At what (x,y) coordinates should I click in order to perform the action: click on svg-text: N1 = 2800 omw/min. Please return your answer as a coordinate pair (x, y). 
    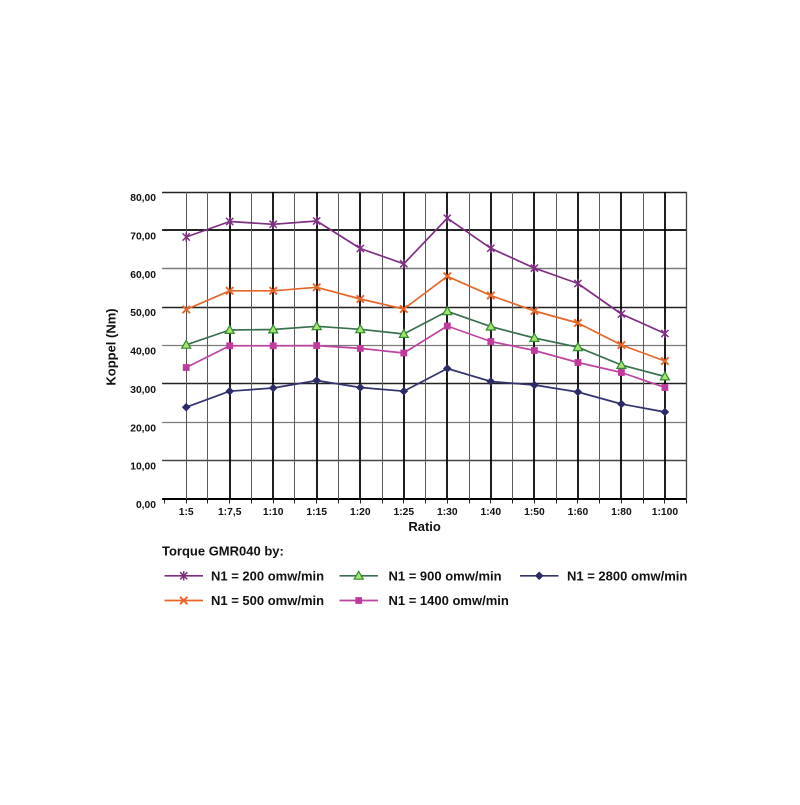
    Looking at the image, I should click on (627, 576).